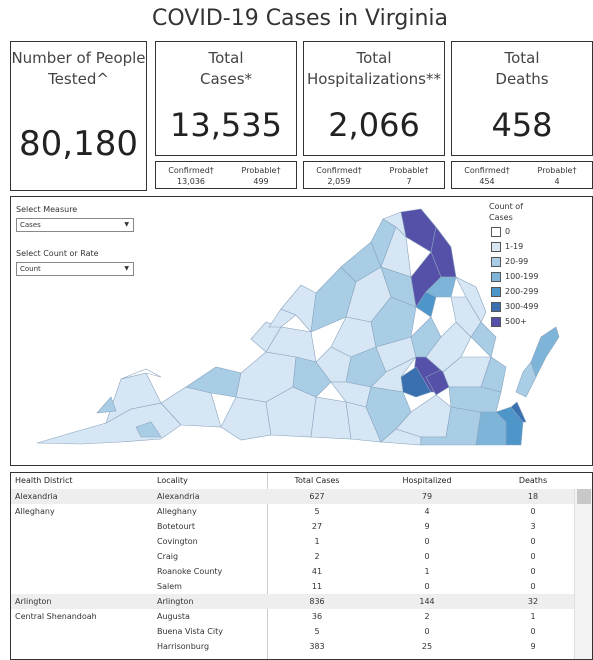 This screenshot has height=660, width=593. I want to click on cases-confirmed-value: 13,036, so click(191, 181).